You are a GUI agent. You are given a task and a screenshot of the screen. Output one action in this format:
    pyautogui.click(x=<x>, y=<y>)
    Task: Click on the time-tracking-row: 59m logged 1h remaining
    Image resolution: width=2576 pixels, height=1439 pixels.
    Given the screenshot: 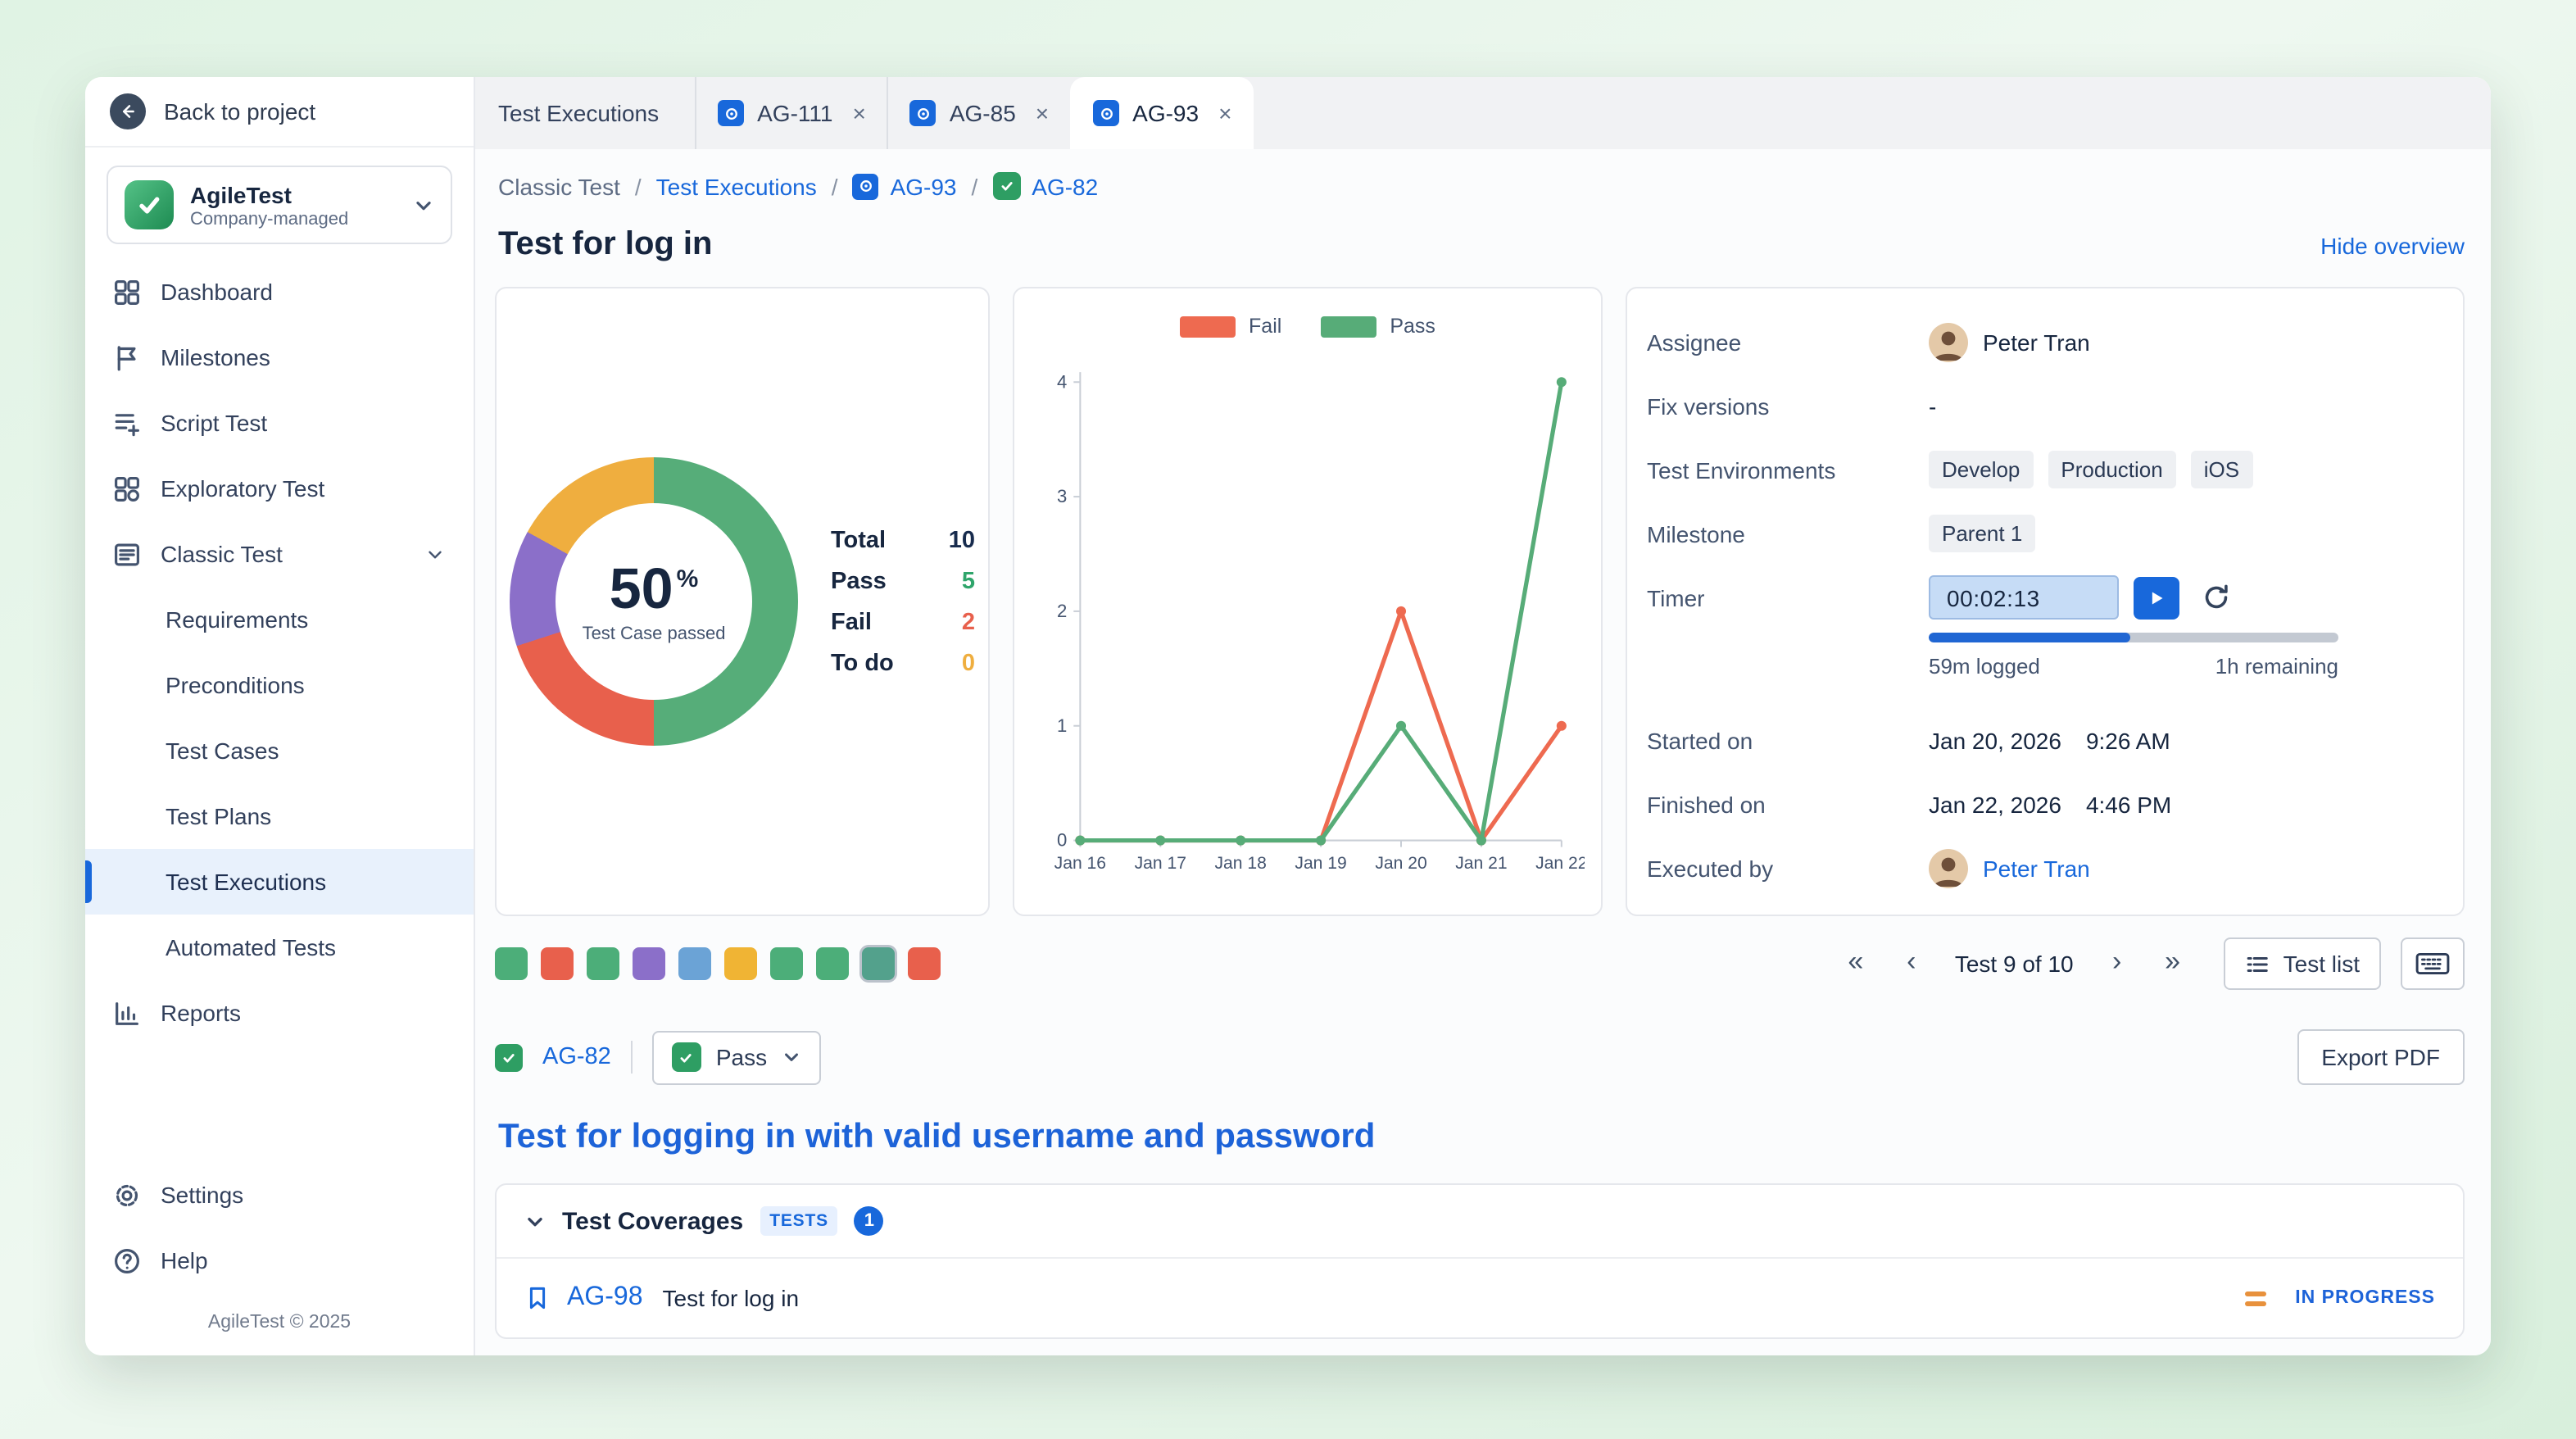 What is the action you would take?
    pyautogui.click(x=2045, y=668)
    